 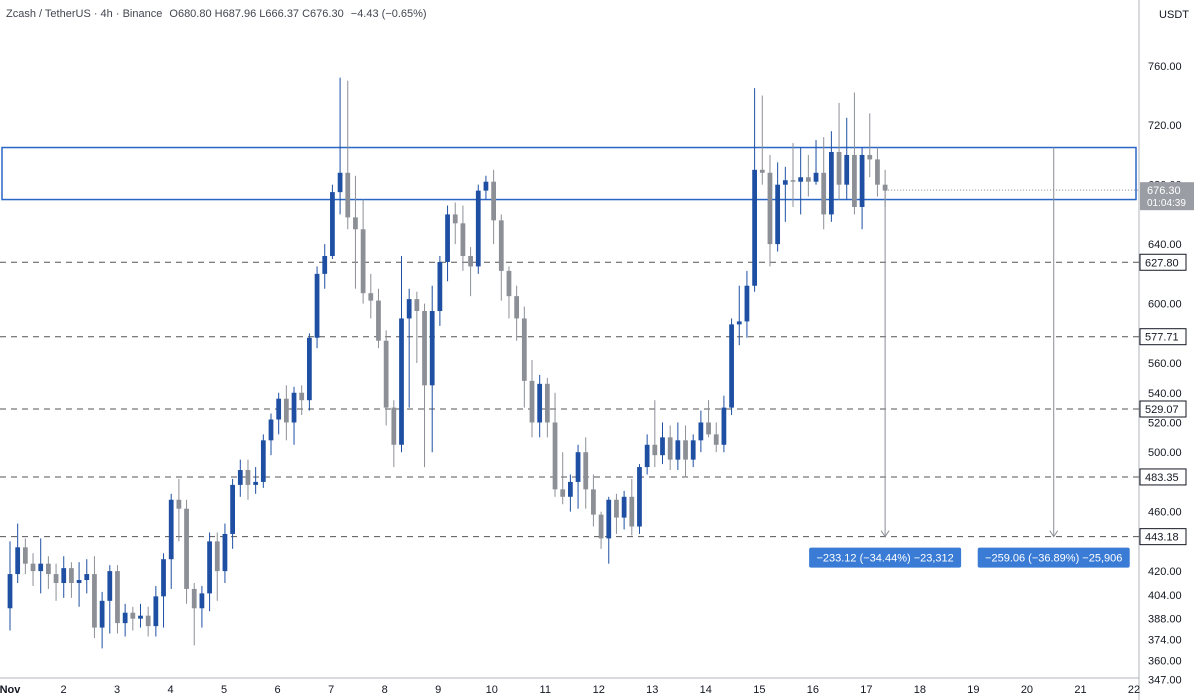 I want to click on y-tick-label: 347.00, so click(x=1165, y=681).